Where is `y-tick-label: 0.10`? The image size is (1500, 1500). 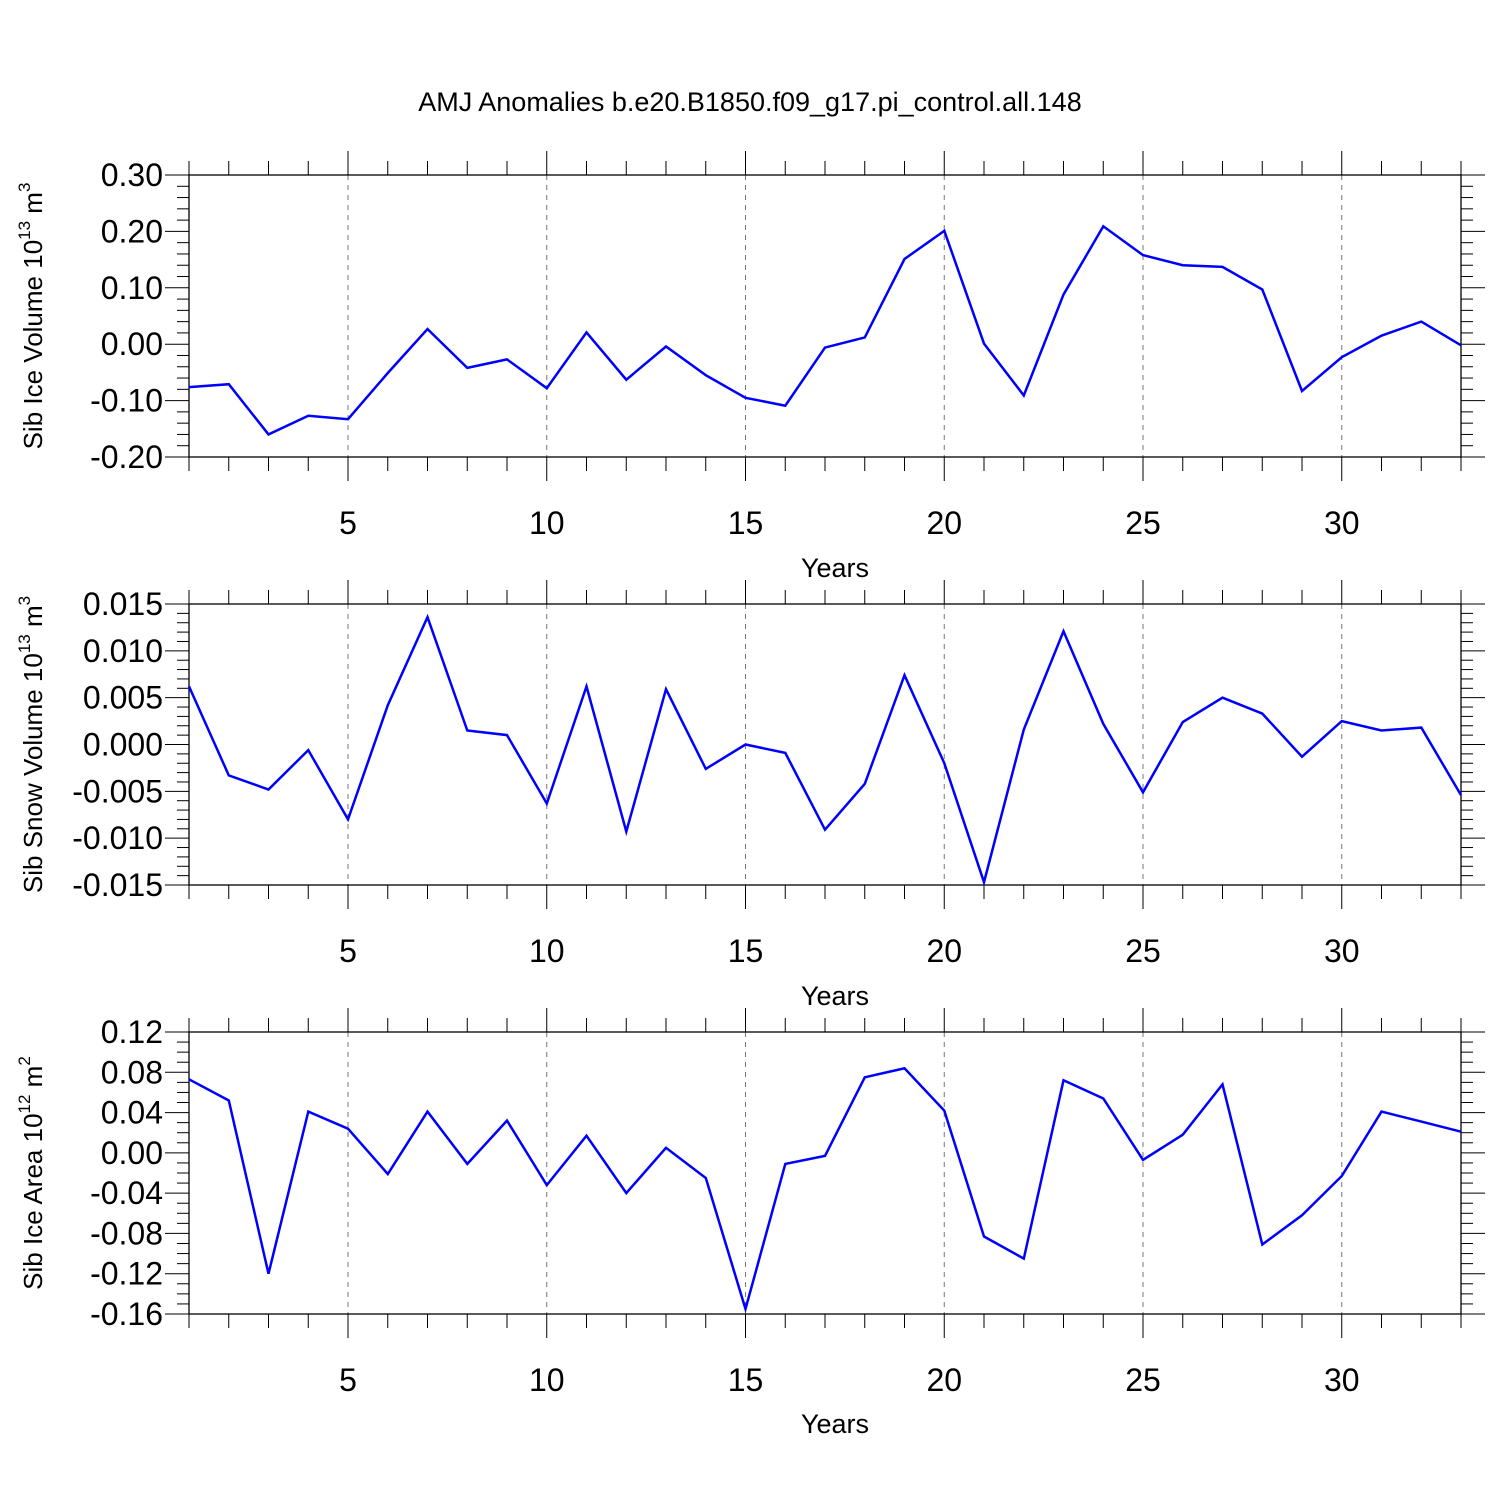
y-tick-label: 0.10 is located at coordinates (132, 288).